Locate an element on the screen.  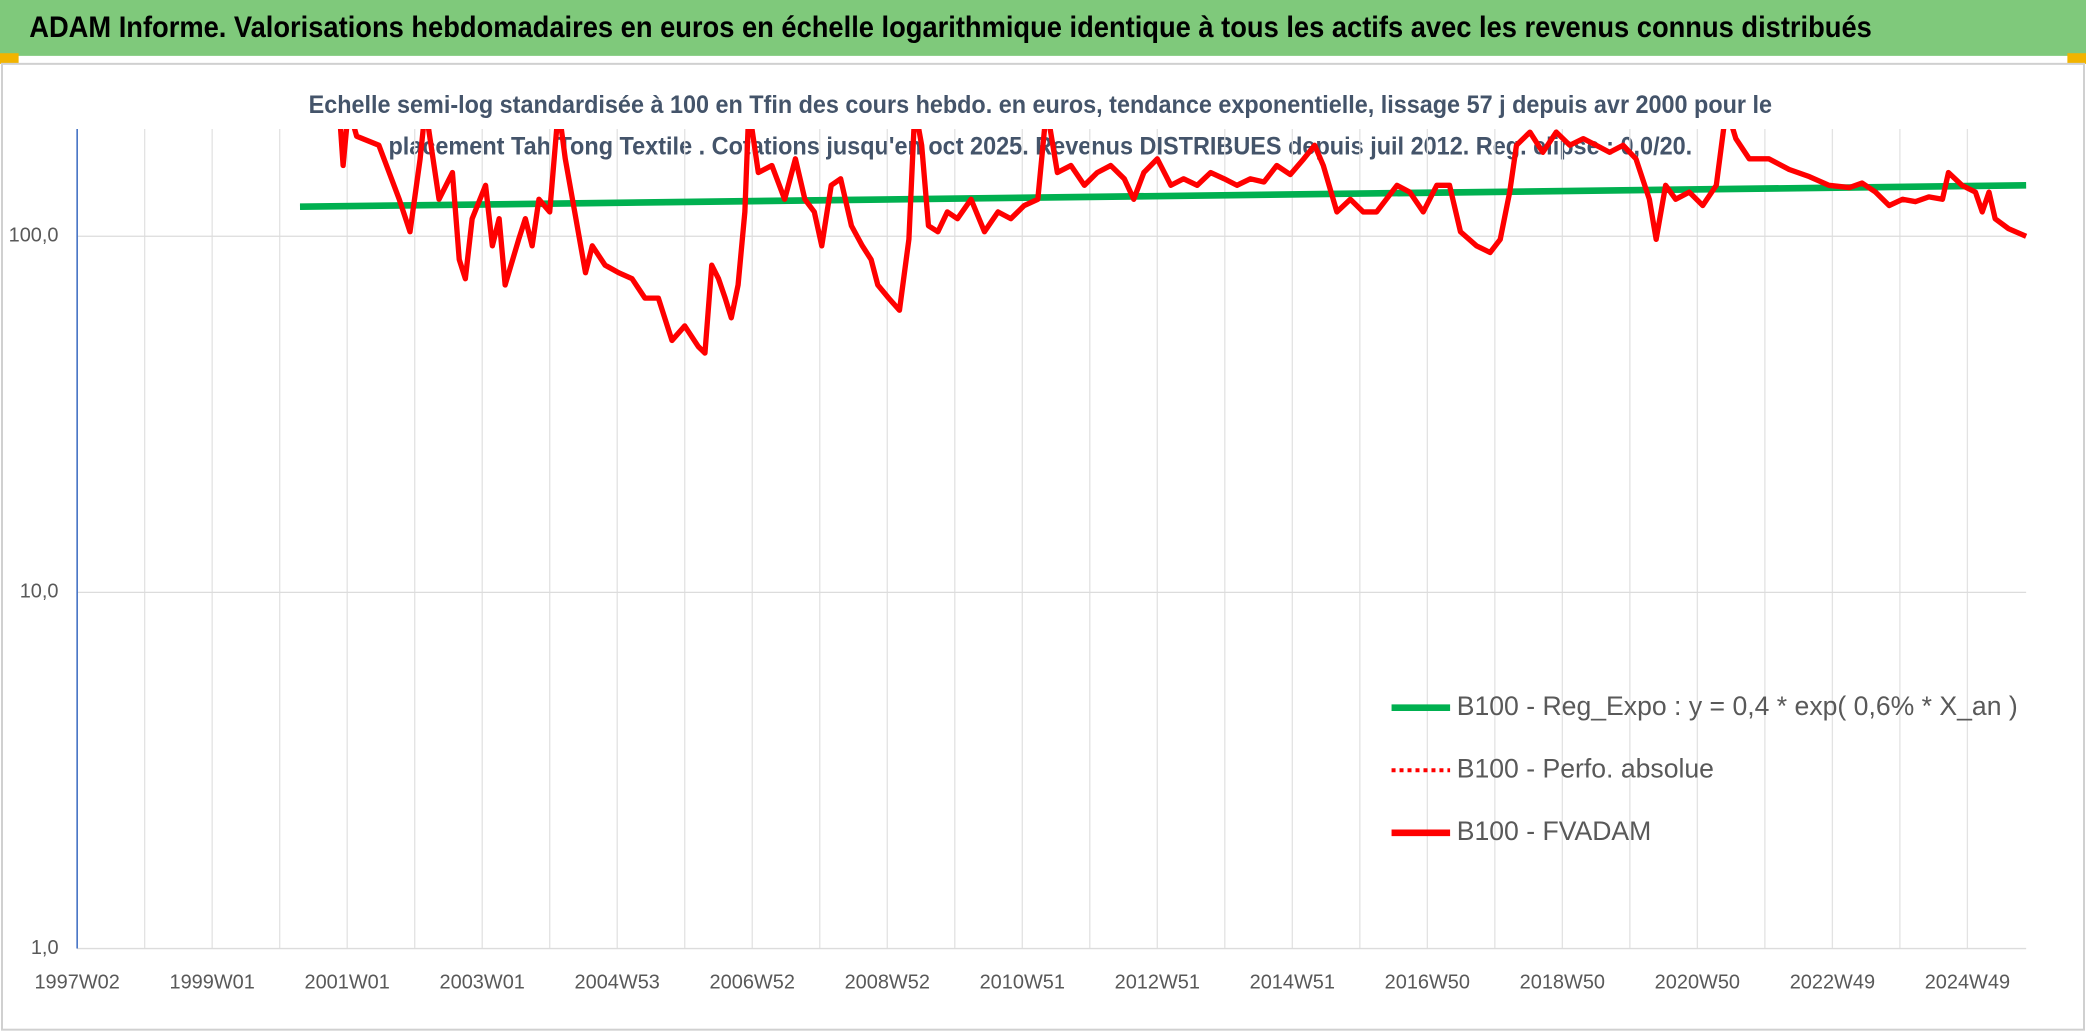
legend-label: B100 - FVADAM is located at coordinates (1554, 831).